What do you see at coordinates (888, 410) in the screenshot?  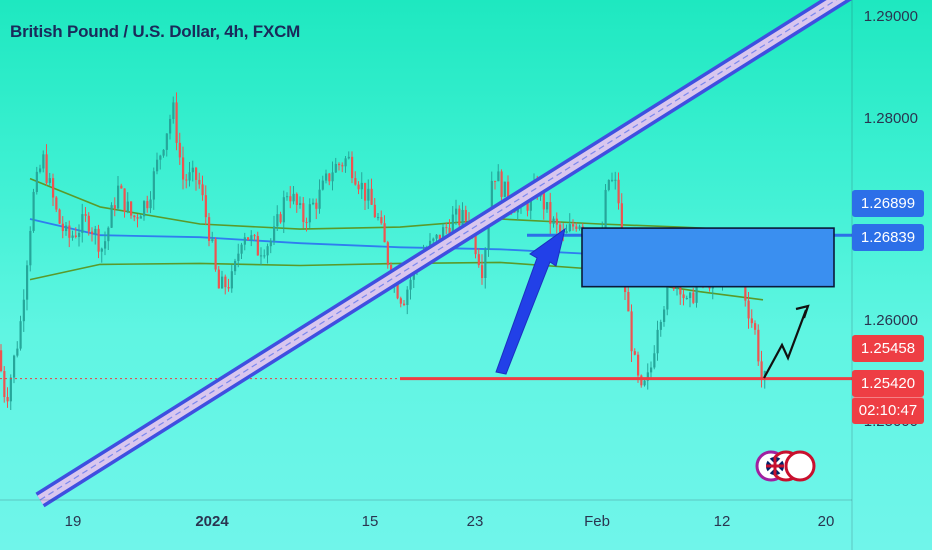 I see `bar-countdown: 02:10:47` at bounding box center [888, 410].